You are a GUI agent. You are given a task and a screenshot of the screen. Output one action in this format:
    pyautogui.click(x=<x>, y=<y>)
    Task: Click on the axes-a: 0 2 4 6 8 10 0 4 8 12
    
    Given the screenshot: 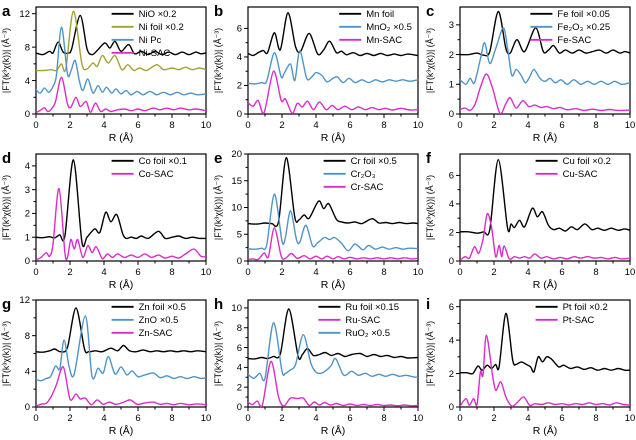 What is the action you would take?
    pyautogui.click(x=115, y=70)
    